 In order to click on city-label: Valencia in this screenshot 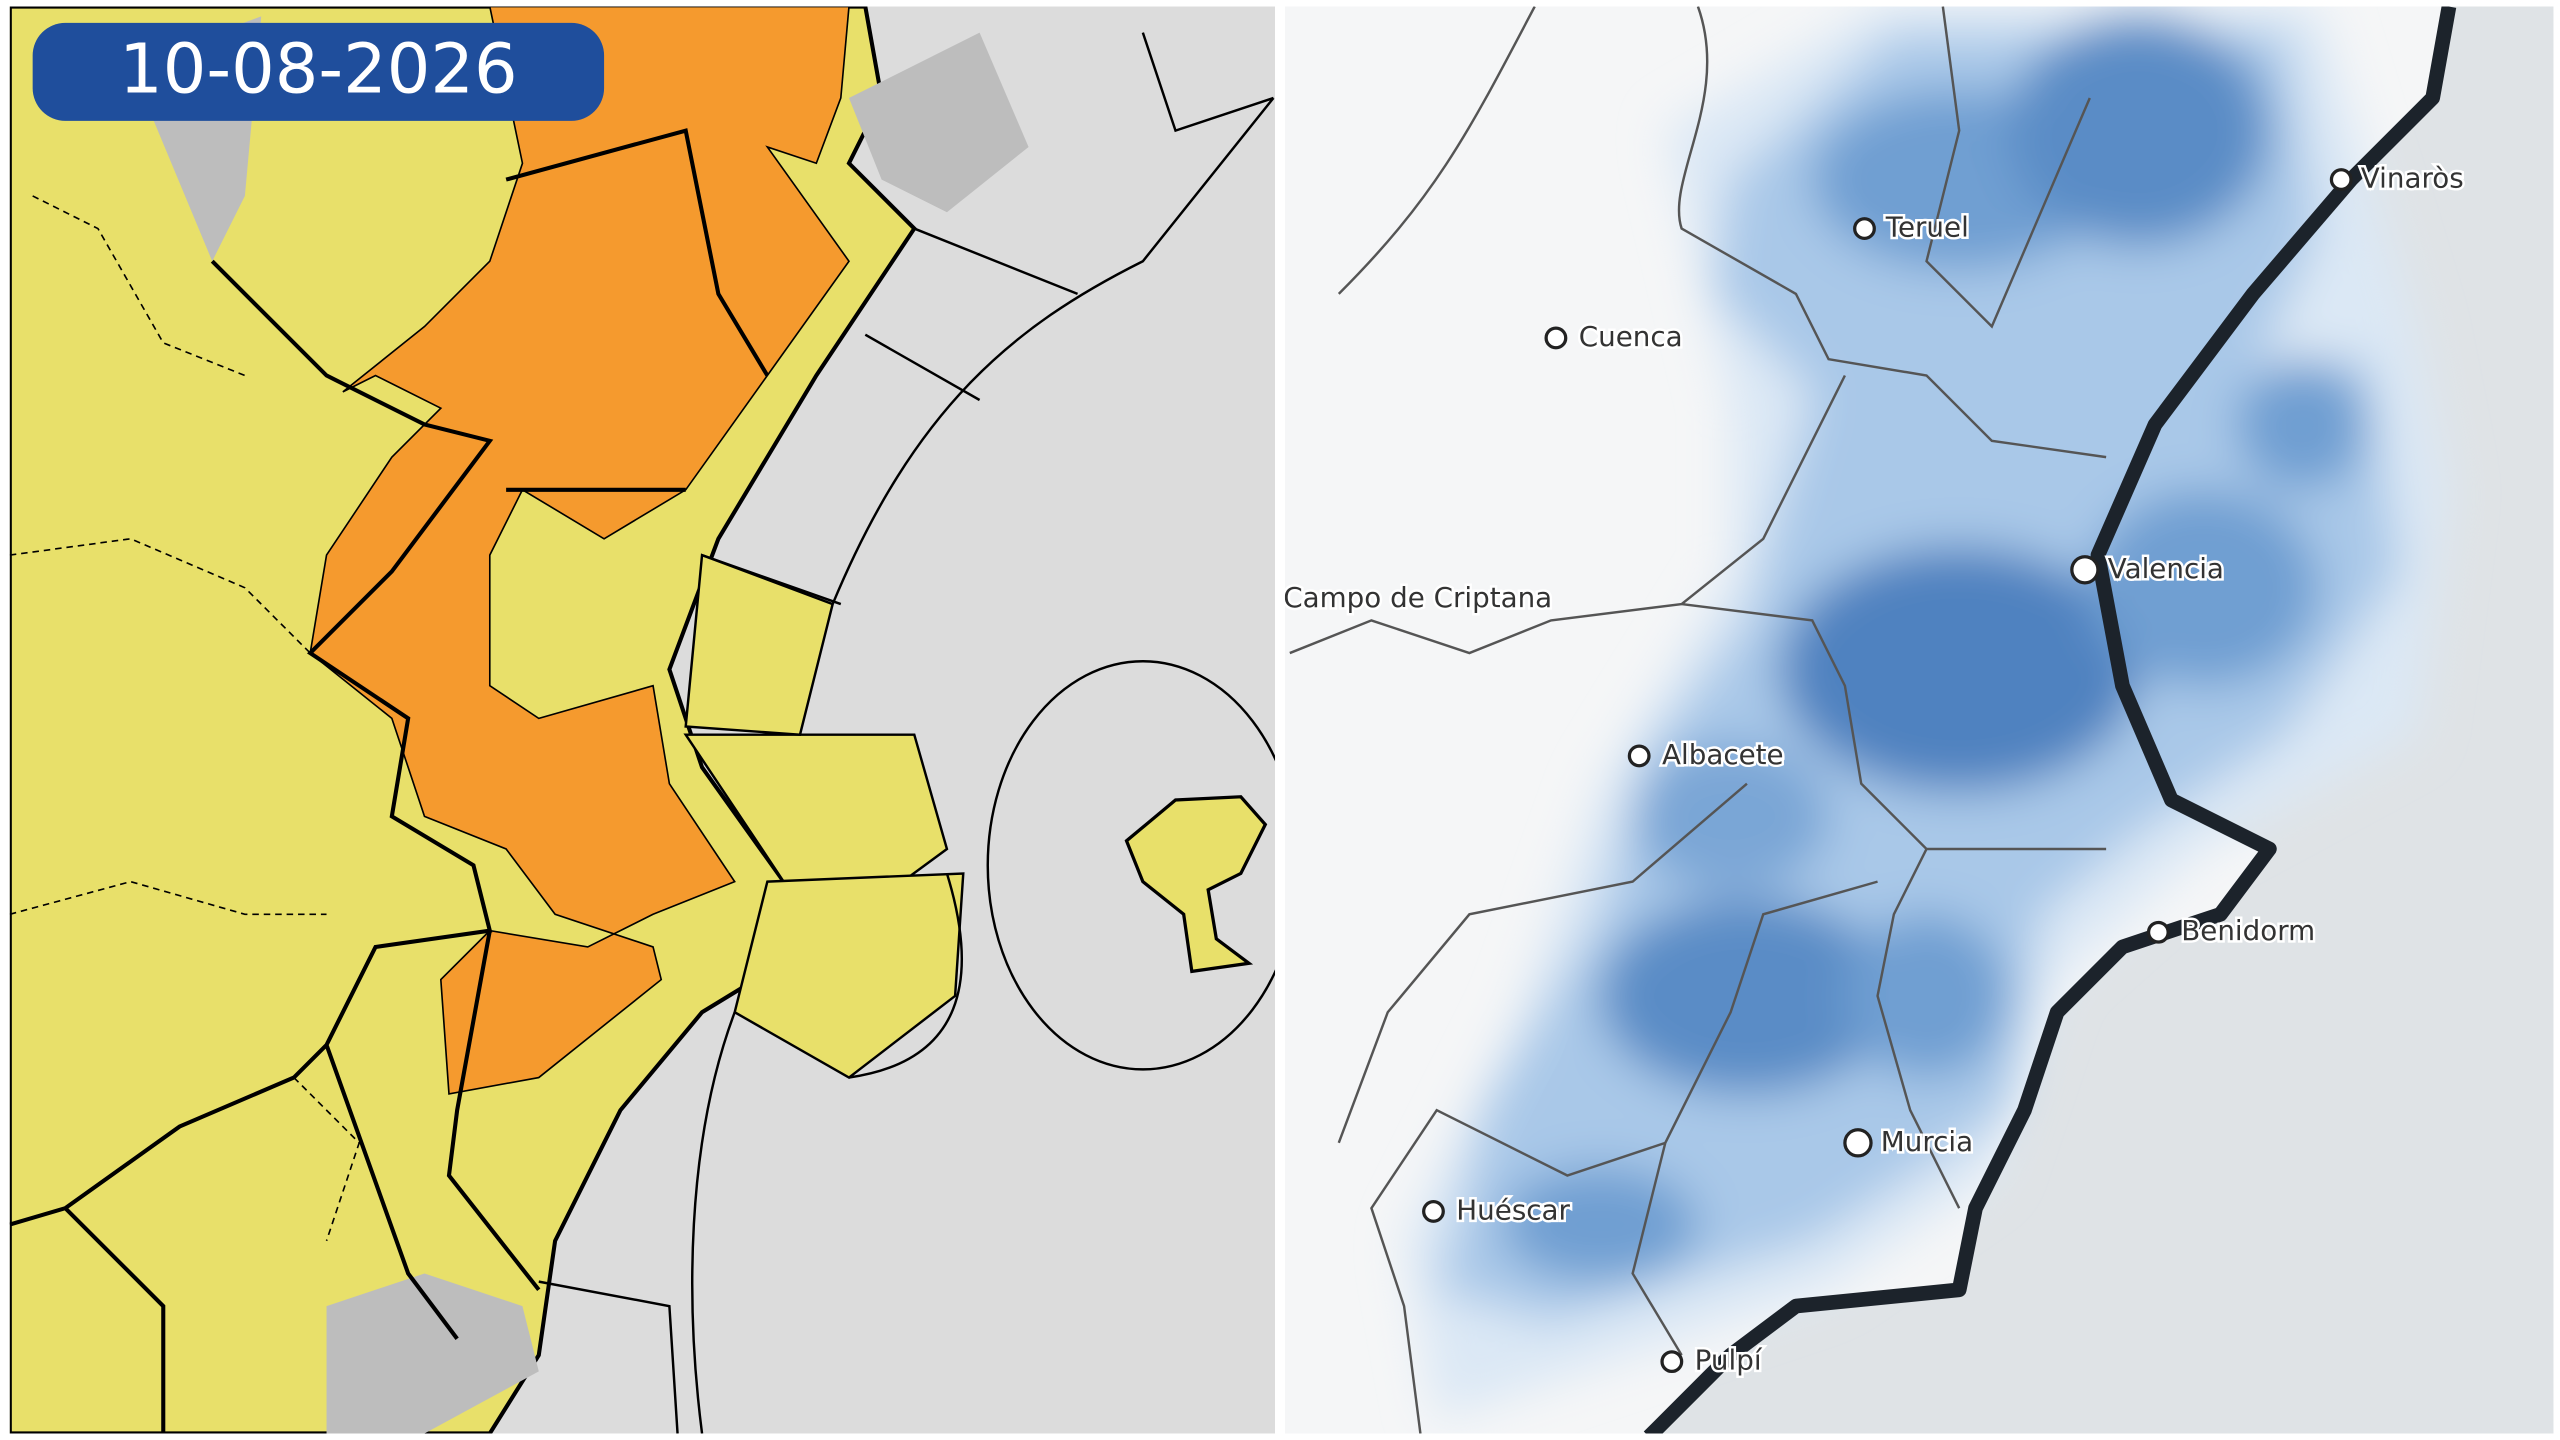, I will do `click(2166, 568)`.